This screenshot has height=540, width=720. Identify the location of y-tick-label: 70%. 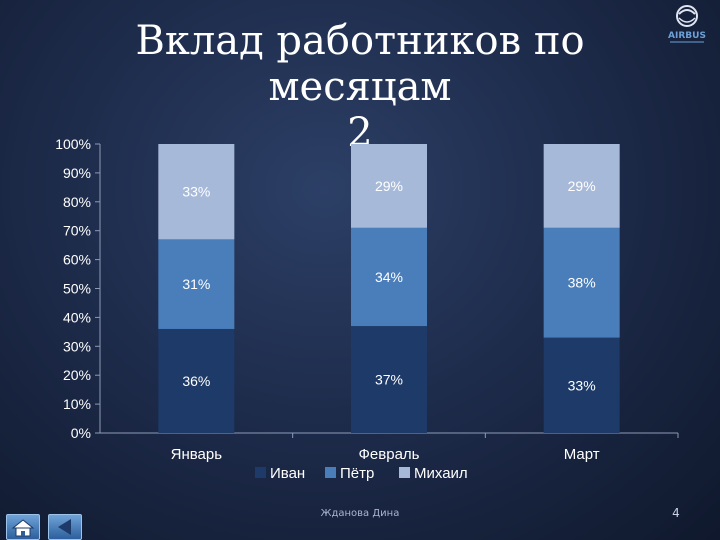
(77, 231).